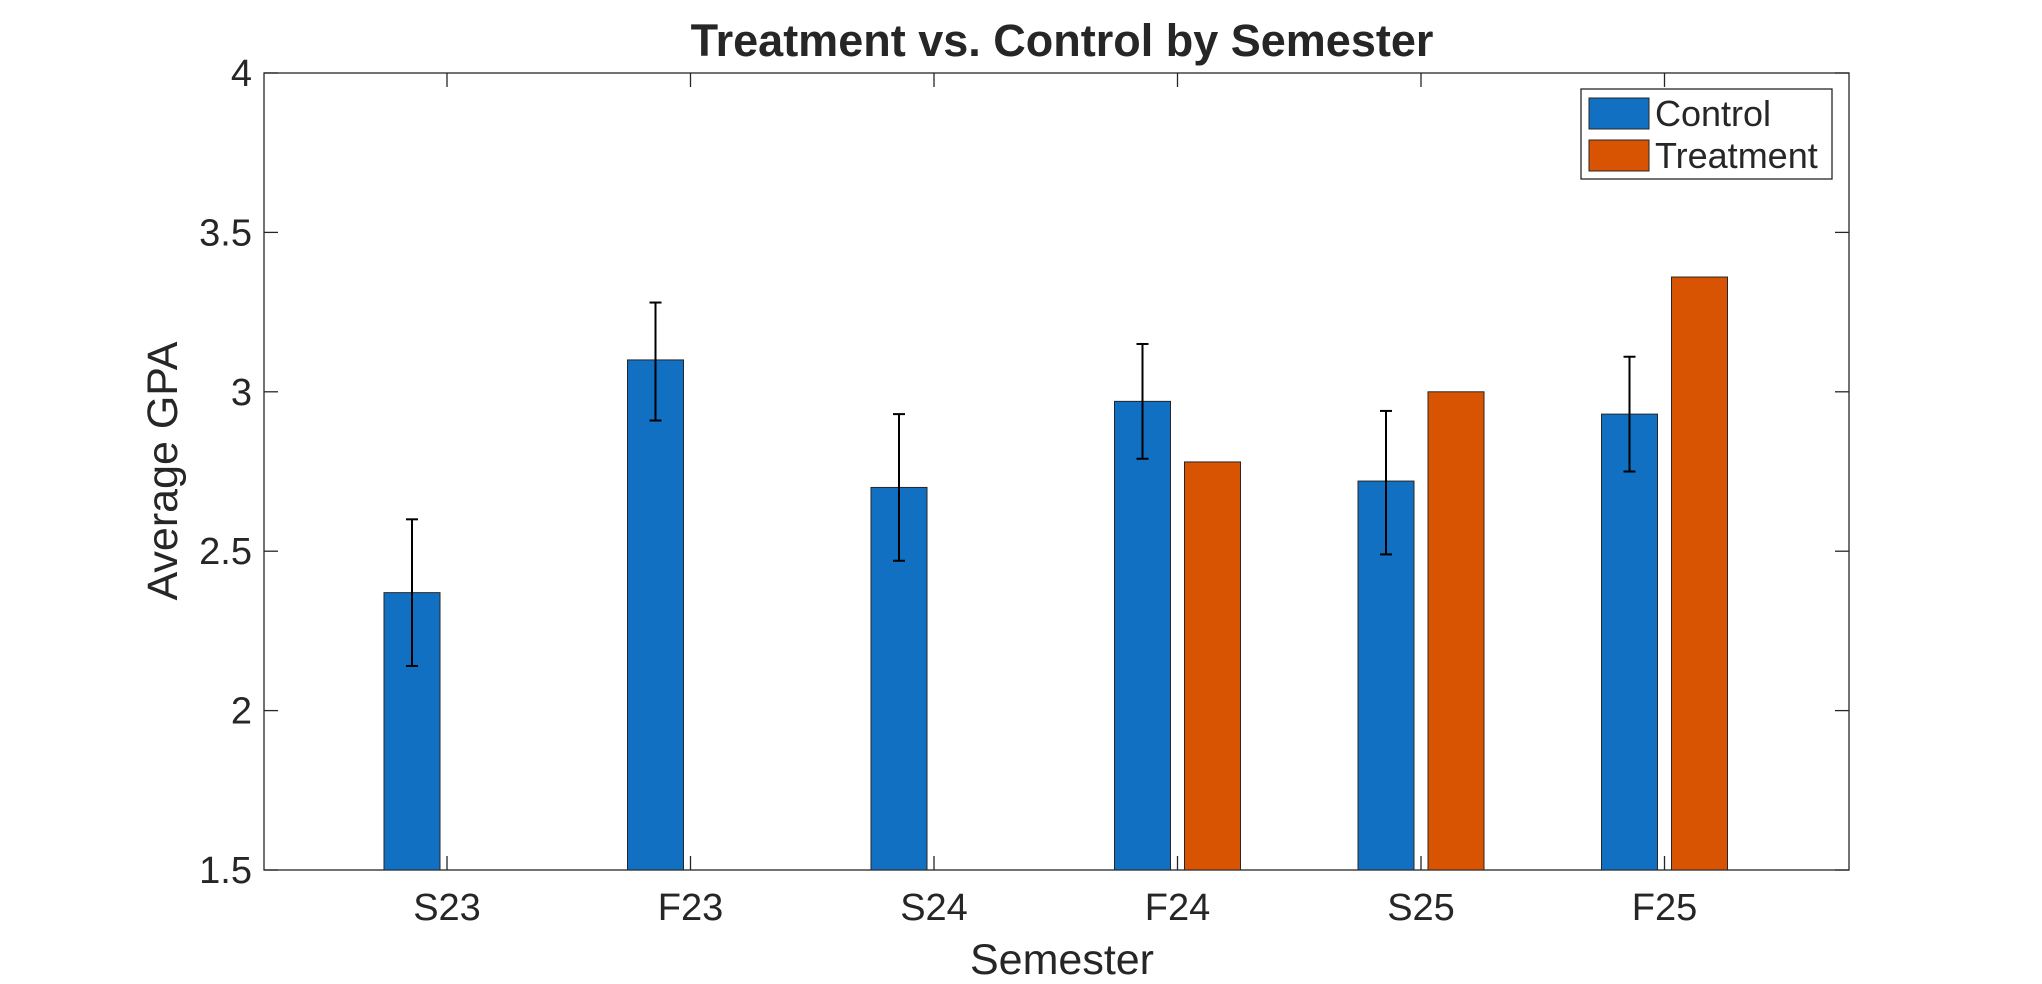 This screenshot has height=984, width=2042. I want to click on bar-treatment-s25, so click(1456, 631).